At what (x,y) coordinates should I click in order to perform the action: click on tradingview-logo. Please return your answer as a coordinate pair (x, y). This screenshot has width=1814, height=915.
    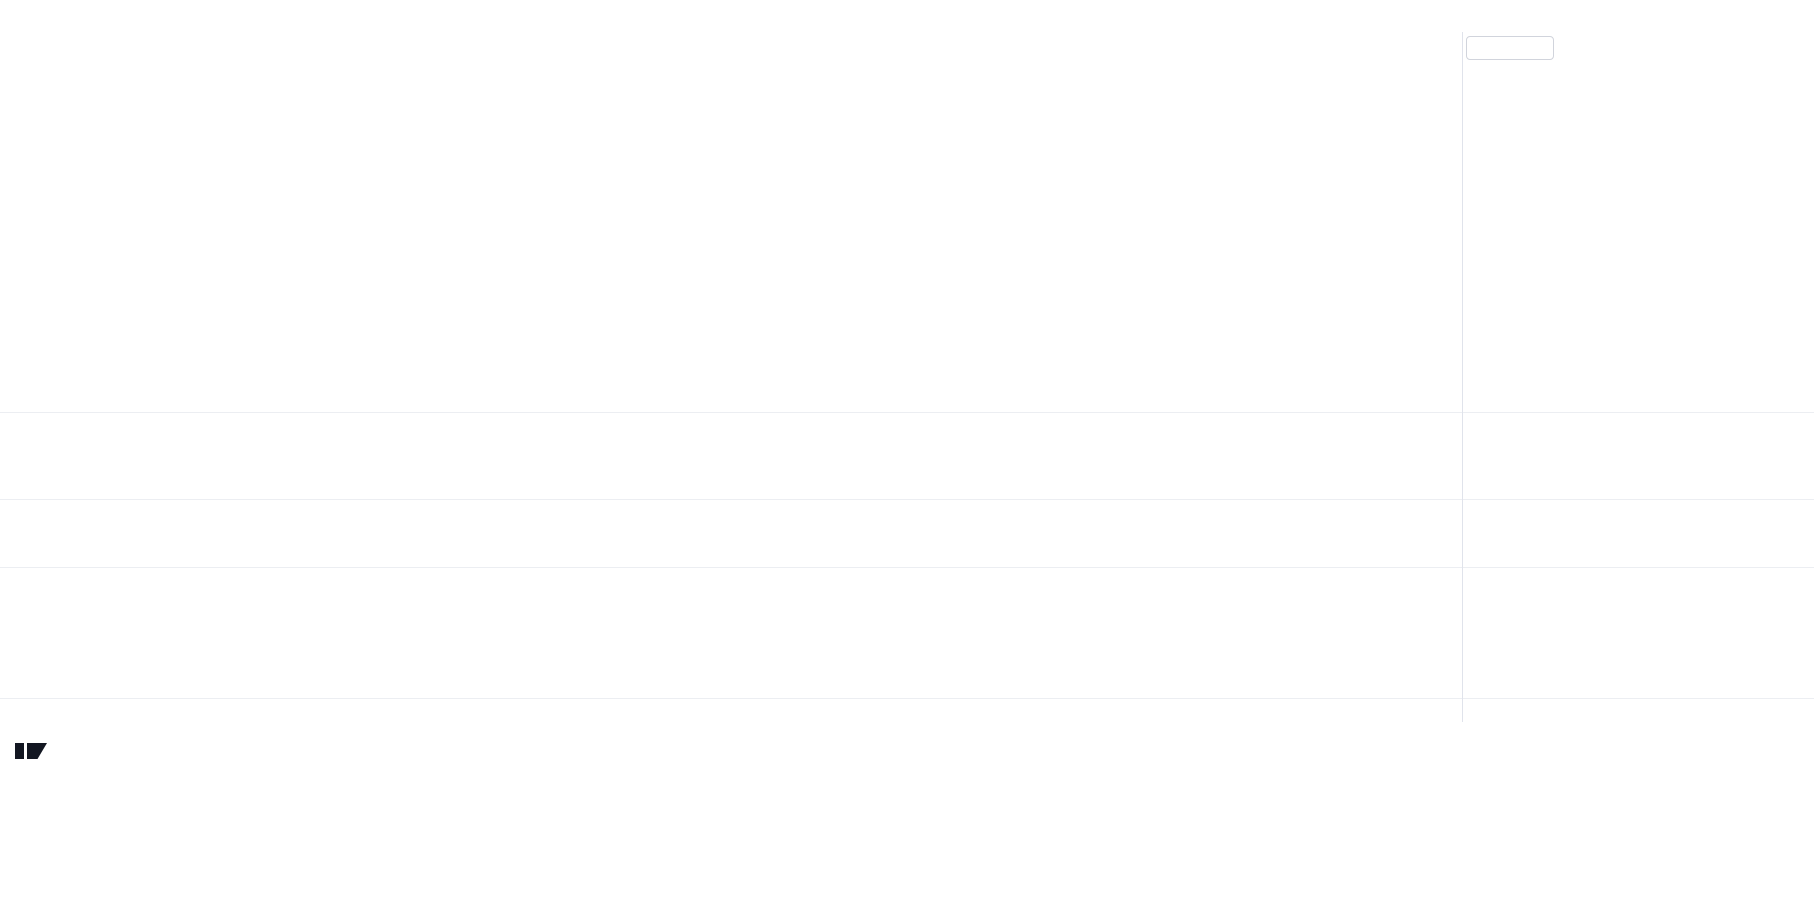
    Looking at the image, I should click on (35, 751).